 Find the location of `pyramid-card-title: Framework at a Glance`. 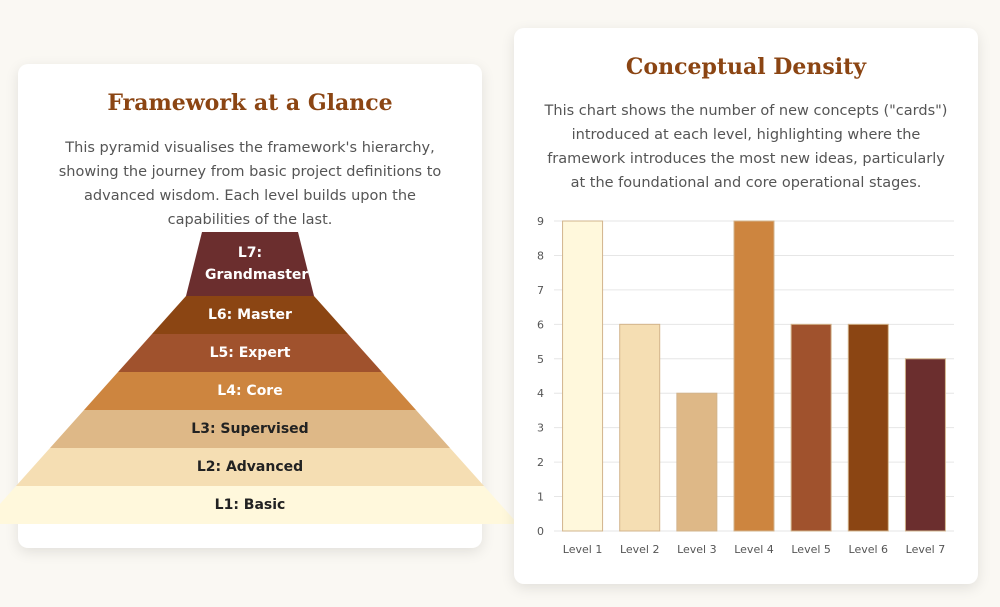

pyramid-card-title: Framework at a Glance is located at coordinates (250, 103).